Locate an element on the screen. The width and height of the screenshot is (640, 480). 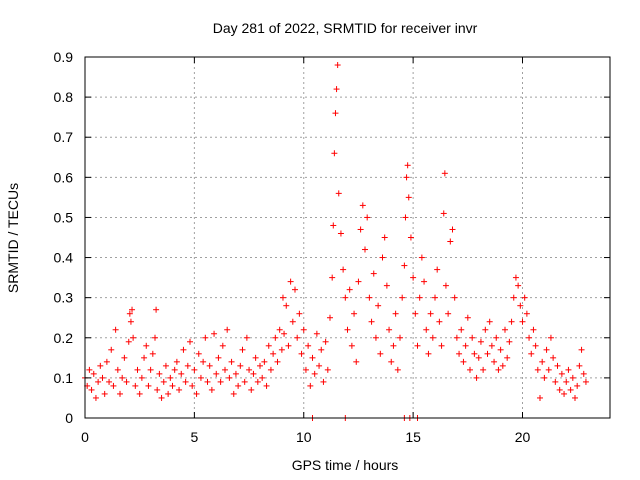
y-tick-label: 0.1 is located at coordinates (64, 378).